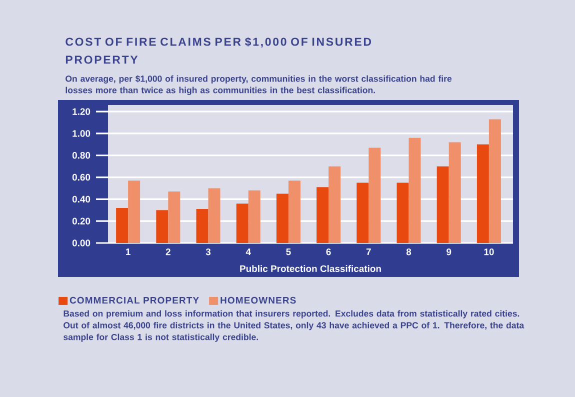 Image resolution: width=575 pixels, height=397 pixels. Describe the element at coordinates (81, 243) in the screenshot. I see `y-tick-label: 0.00` at that location.